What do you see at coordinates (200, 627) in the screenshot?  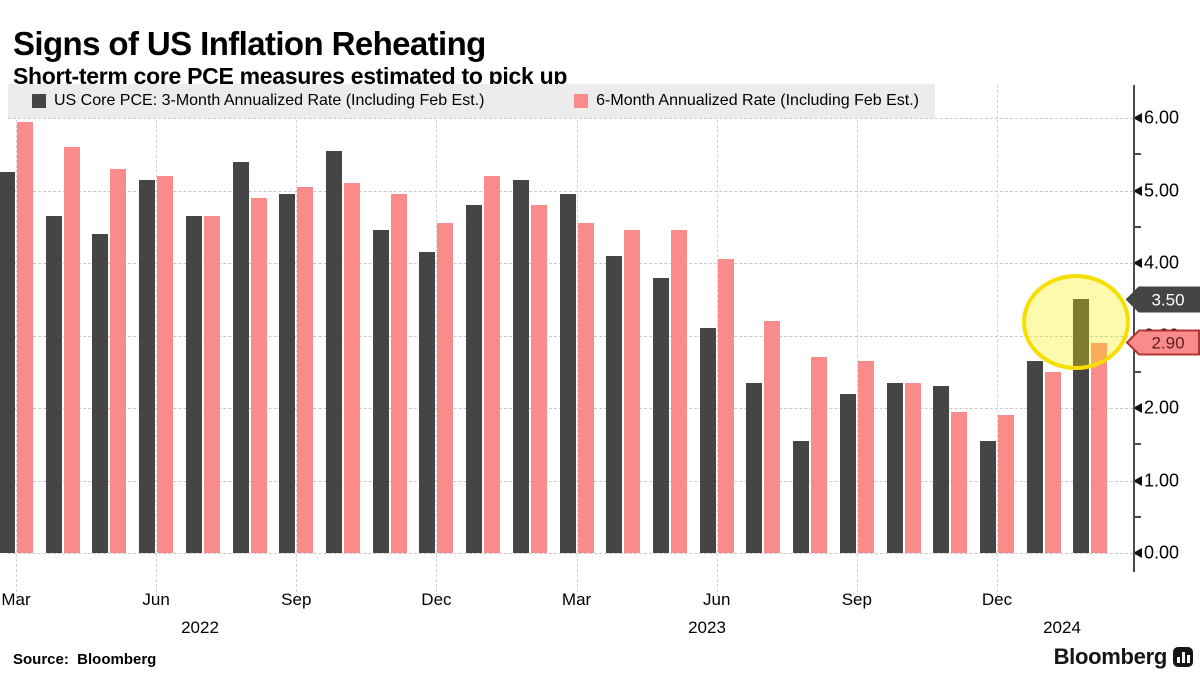 I see `x-axis-year-label: 2022` at bounding box center [200, 627].